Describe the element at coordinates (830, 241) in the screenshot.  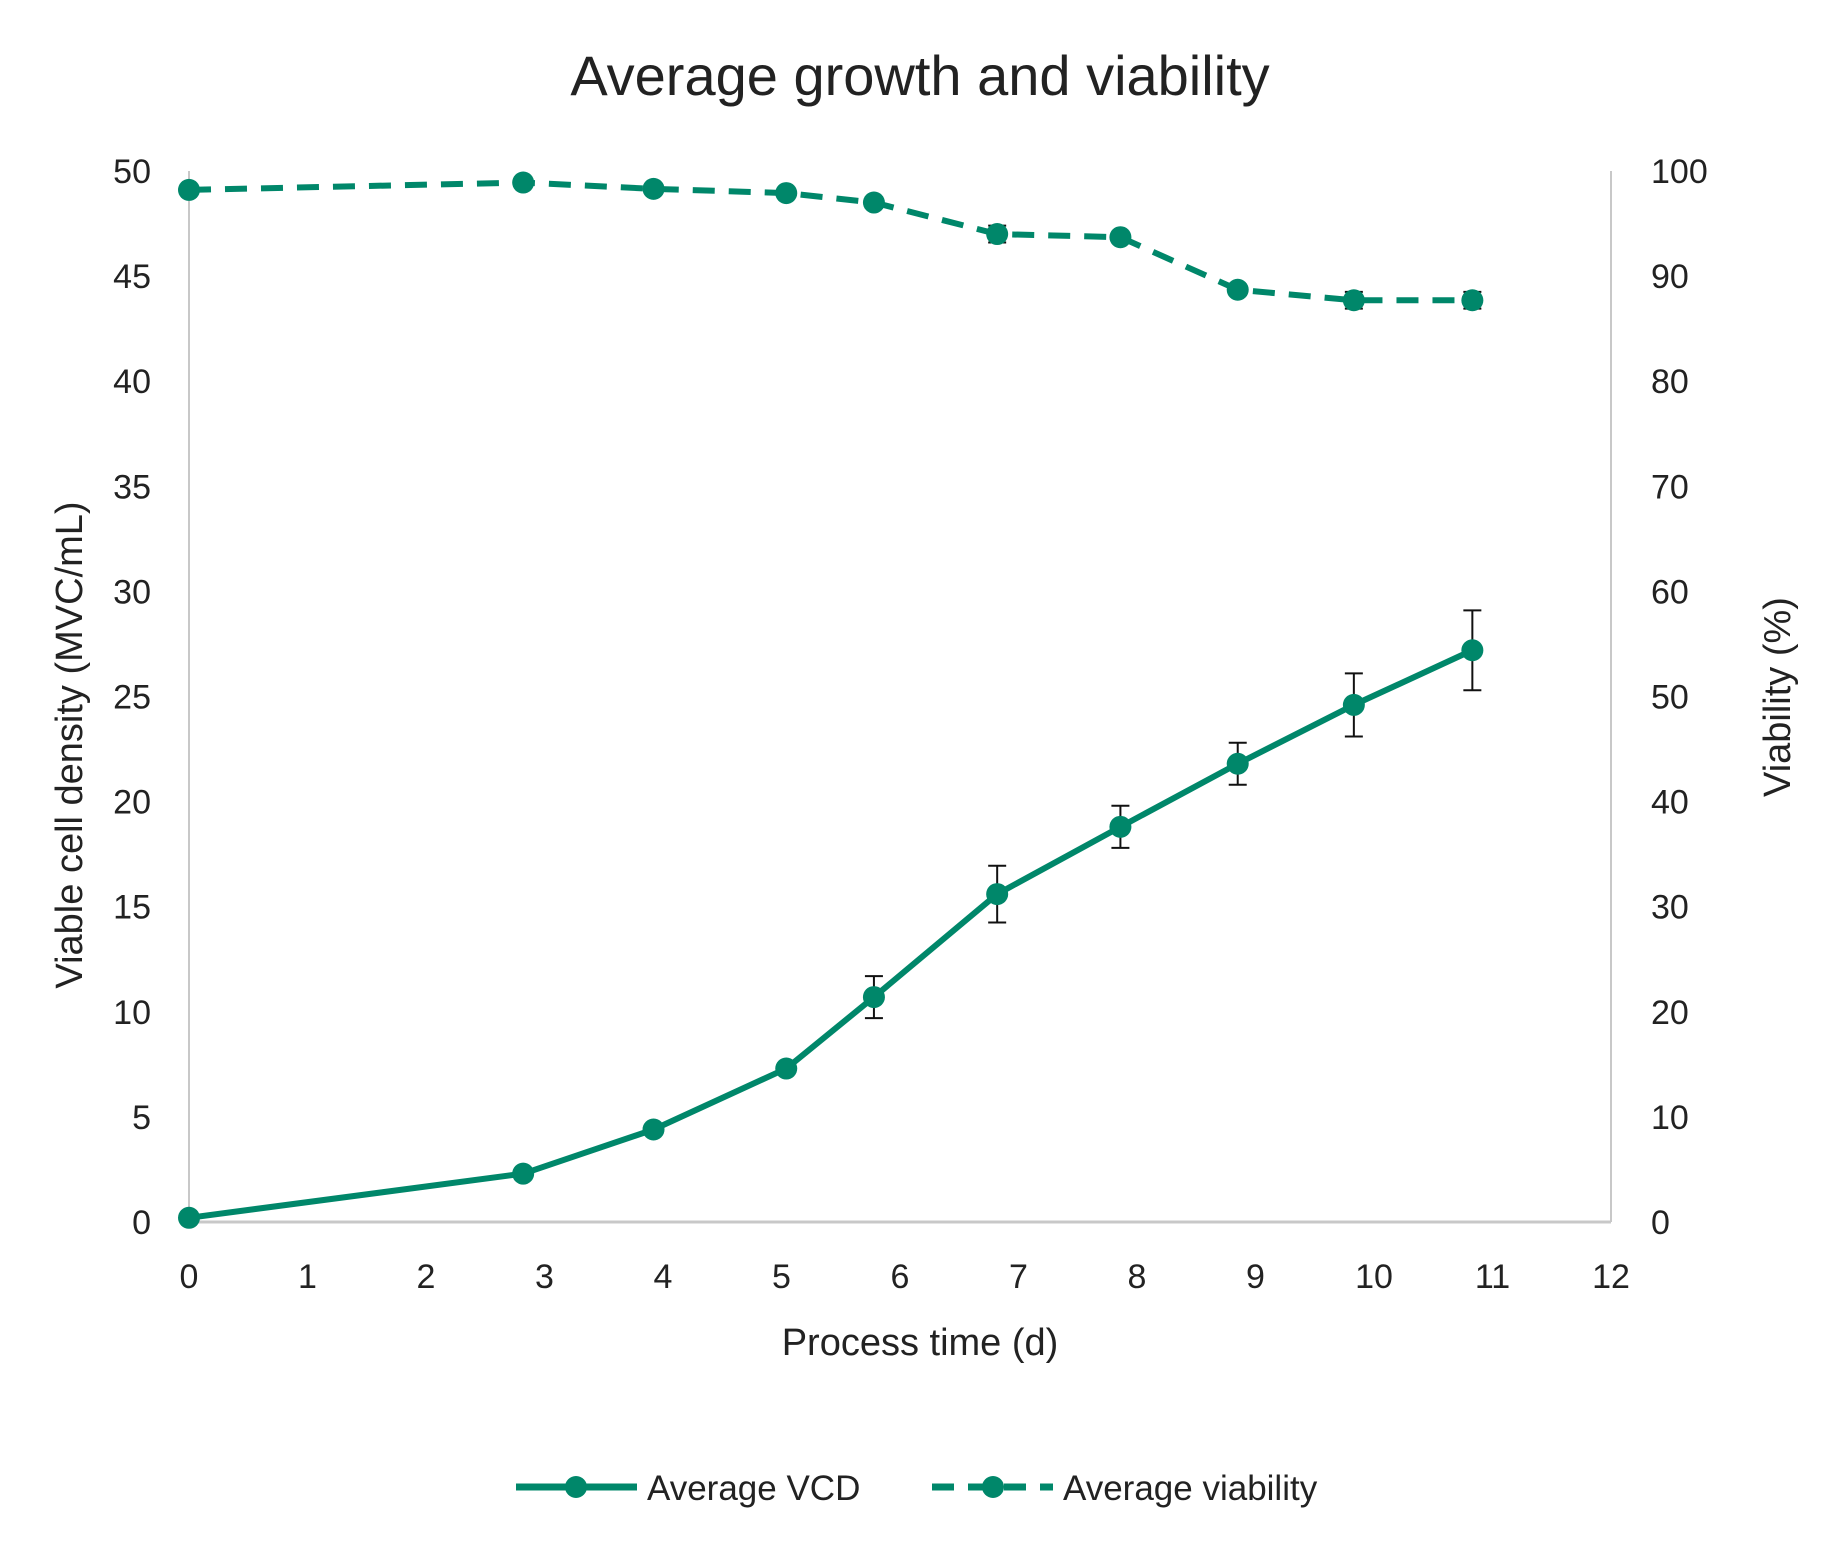
I see `series-line-viability` at that location.